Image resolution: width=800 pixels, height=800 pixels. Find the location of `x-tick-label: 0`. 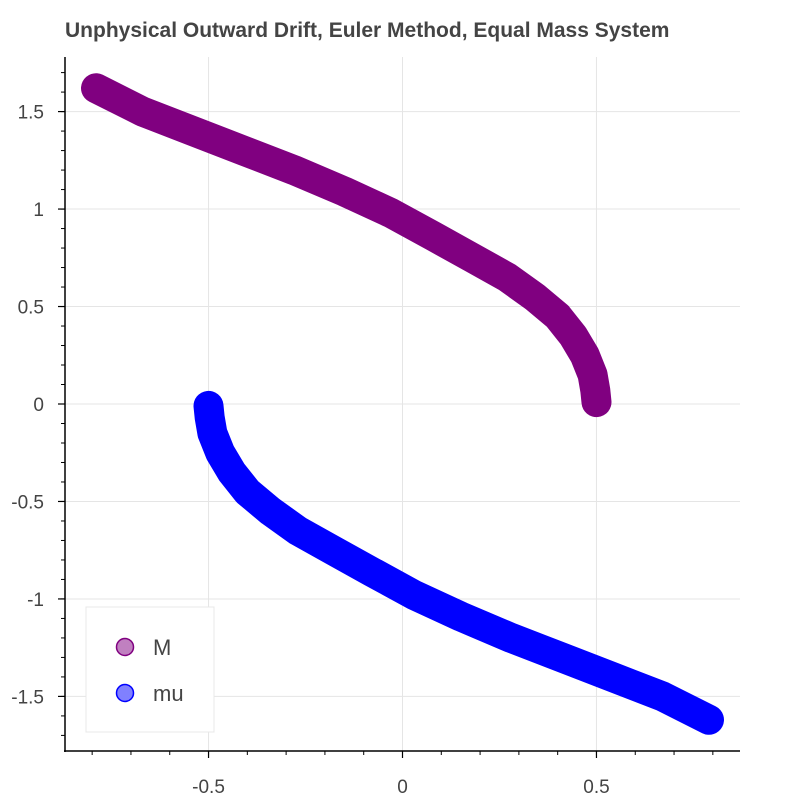

x-tick-label: 0 is located at coordinates (402, 787).